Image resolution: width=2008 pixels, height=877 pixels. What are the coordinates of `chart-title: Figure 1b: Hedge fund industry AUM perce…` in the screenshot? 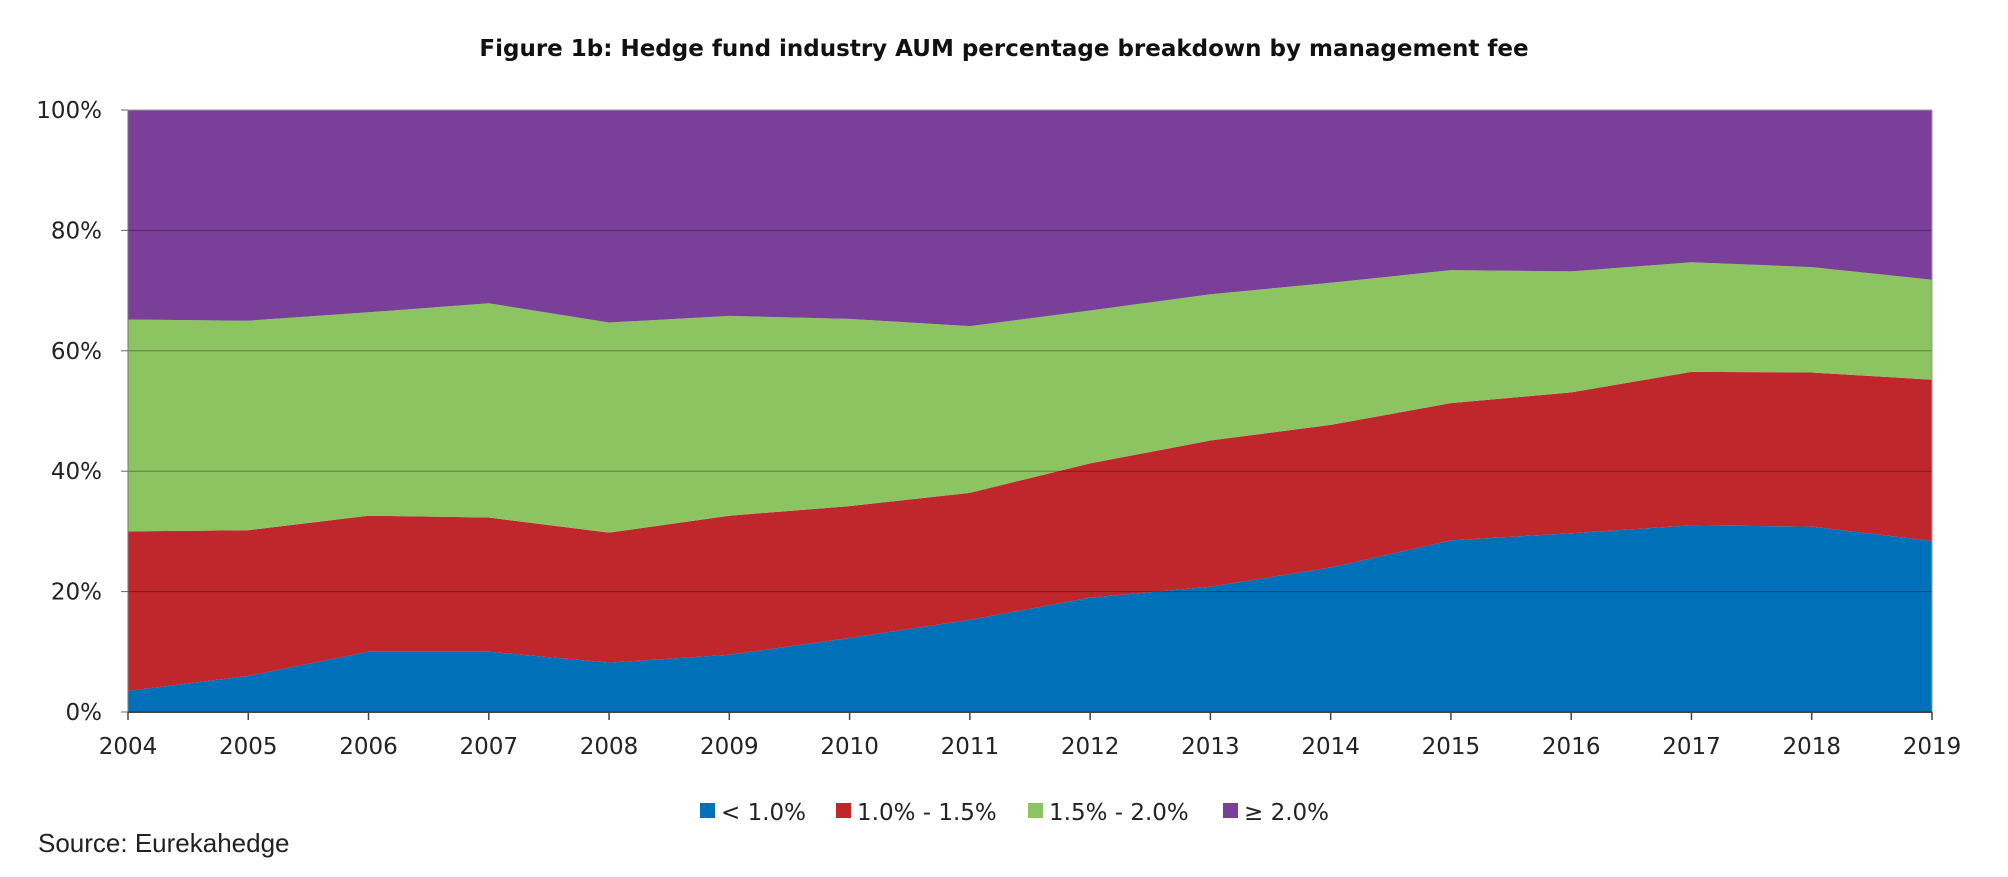 It's located at (1003, 49).